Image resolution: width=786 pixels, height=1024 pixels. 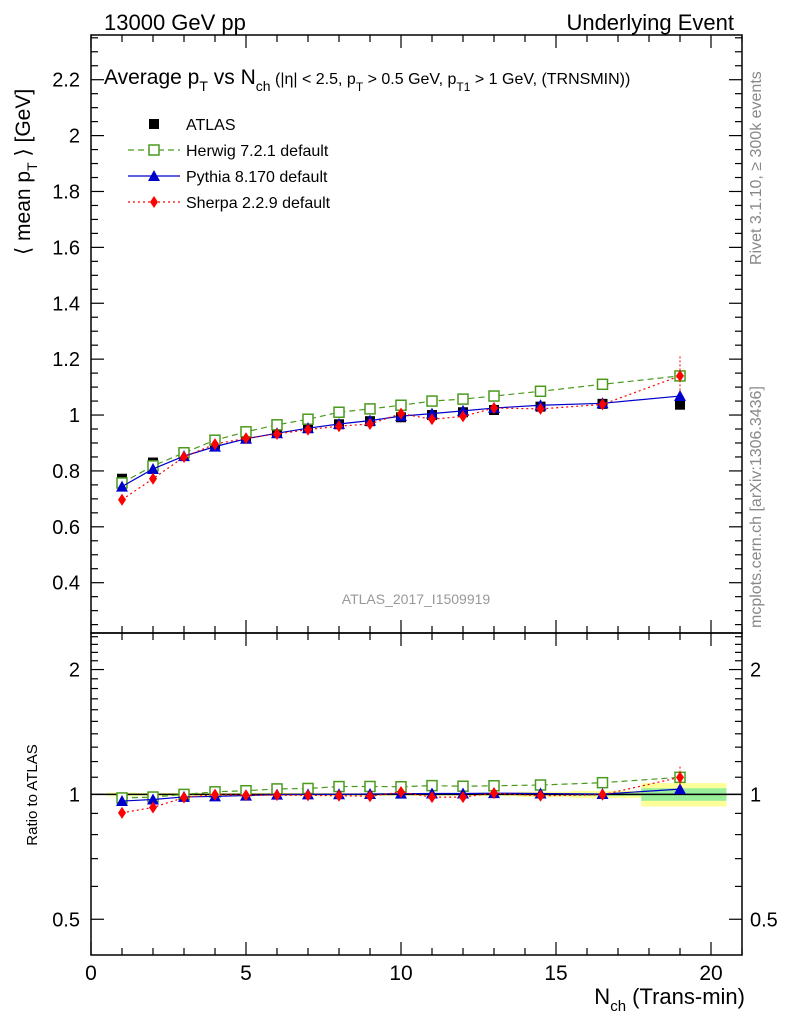 I want to click on ratio-y-axis-label: Ratio to ATLAS, so click(x=32, y=794).